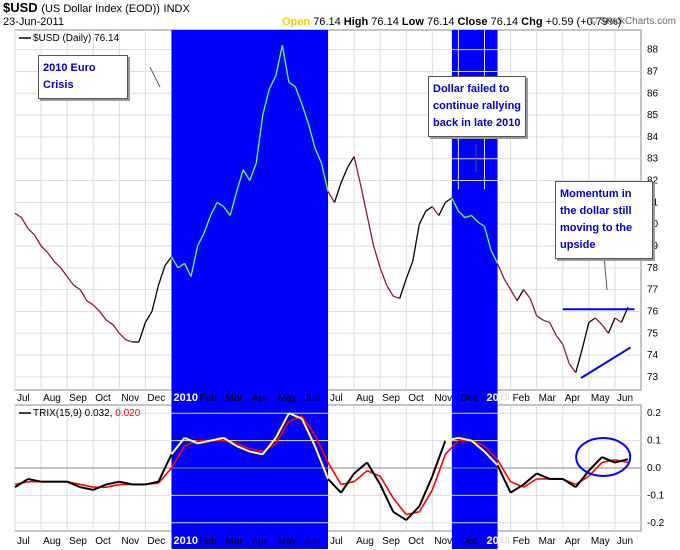  What do you see at coordinates (391, 541) in the screenshot?
I see `trix-x-tick-label: Sep` at bounding box center [391, 541].